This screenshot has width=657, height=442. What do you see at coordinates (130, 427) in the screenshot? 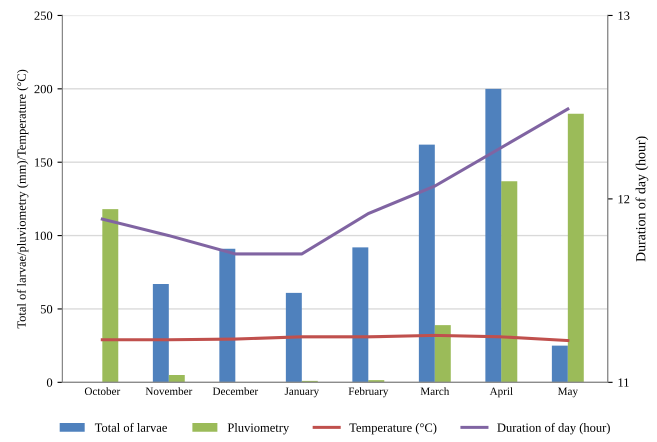
I see `legend-label: Total of larvae` at bounding box center [130, 427].